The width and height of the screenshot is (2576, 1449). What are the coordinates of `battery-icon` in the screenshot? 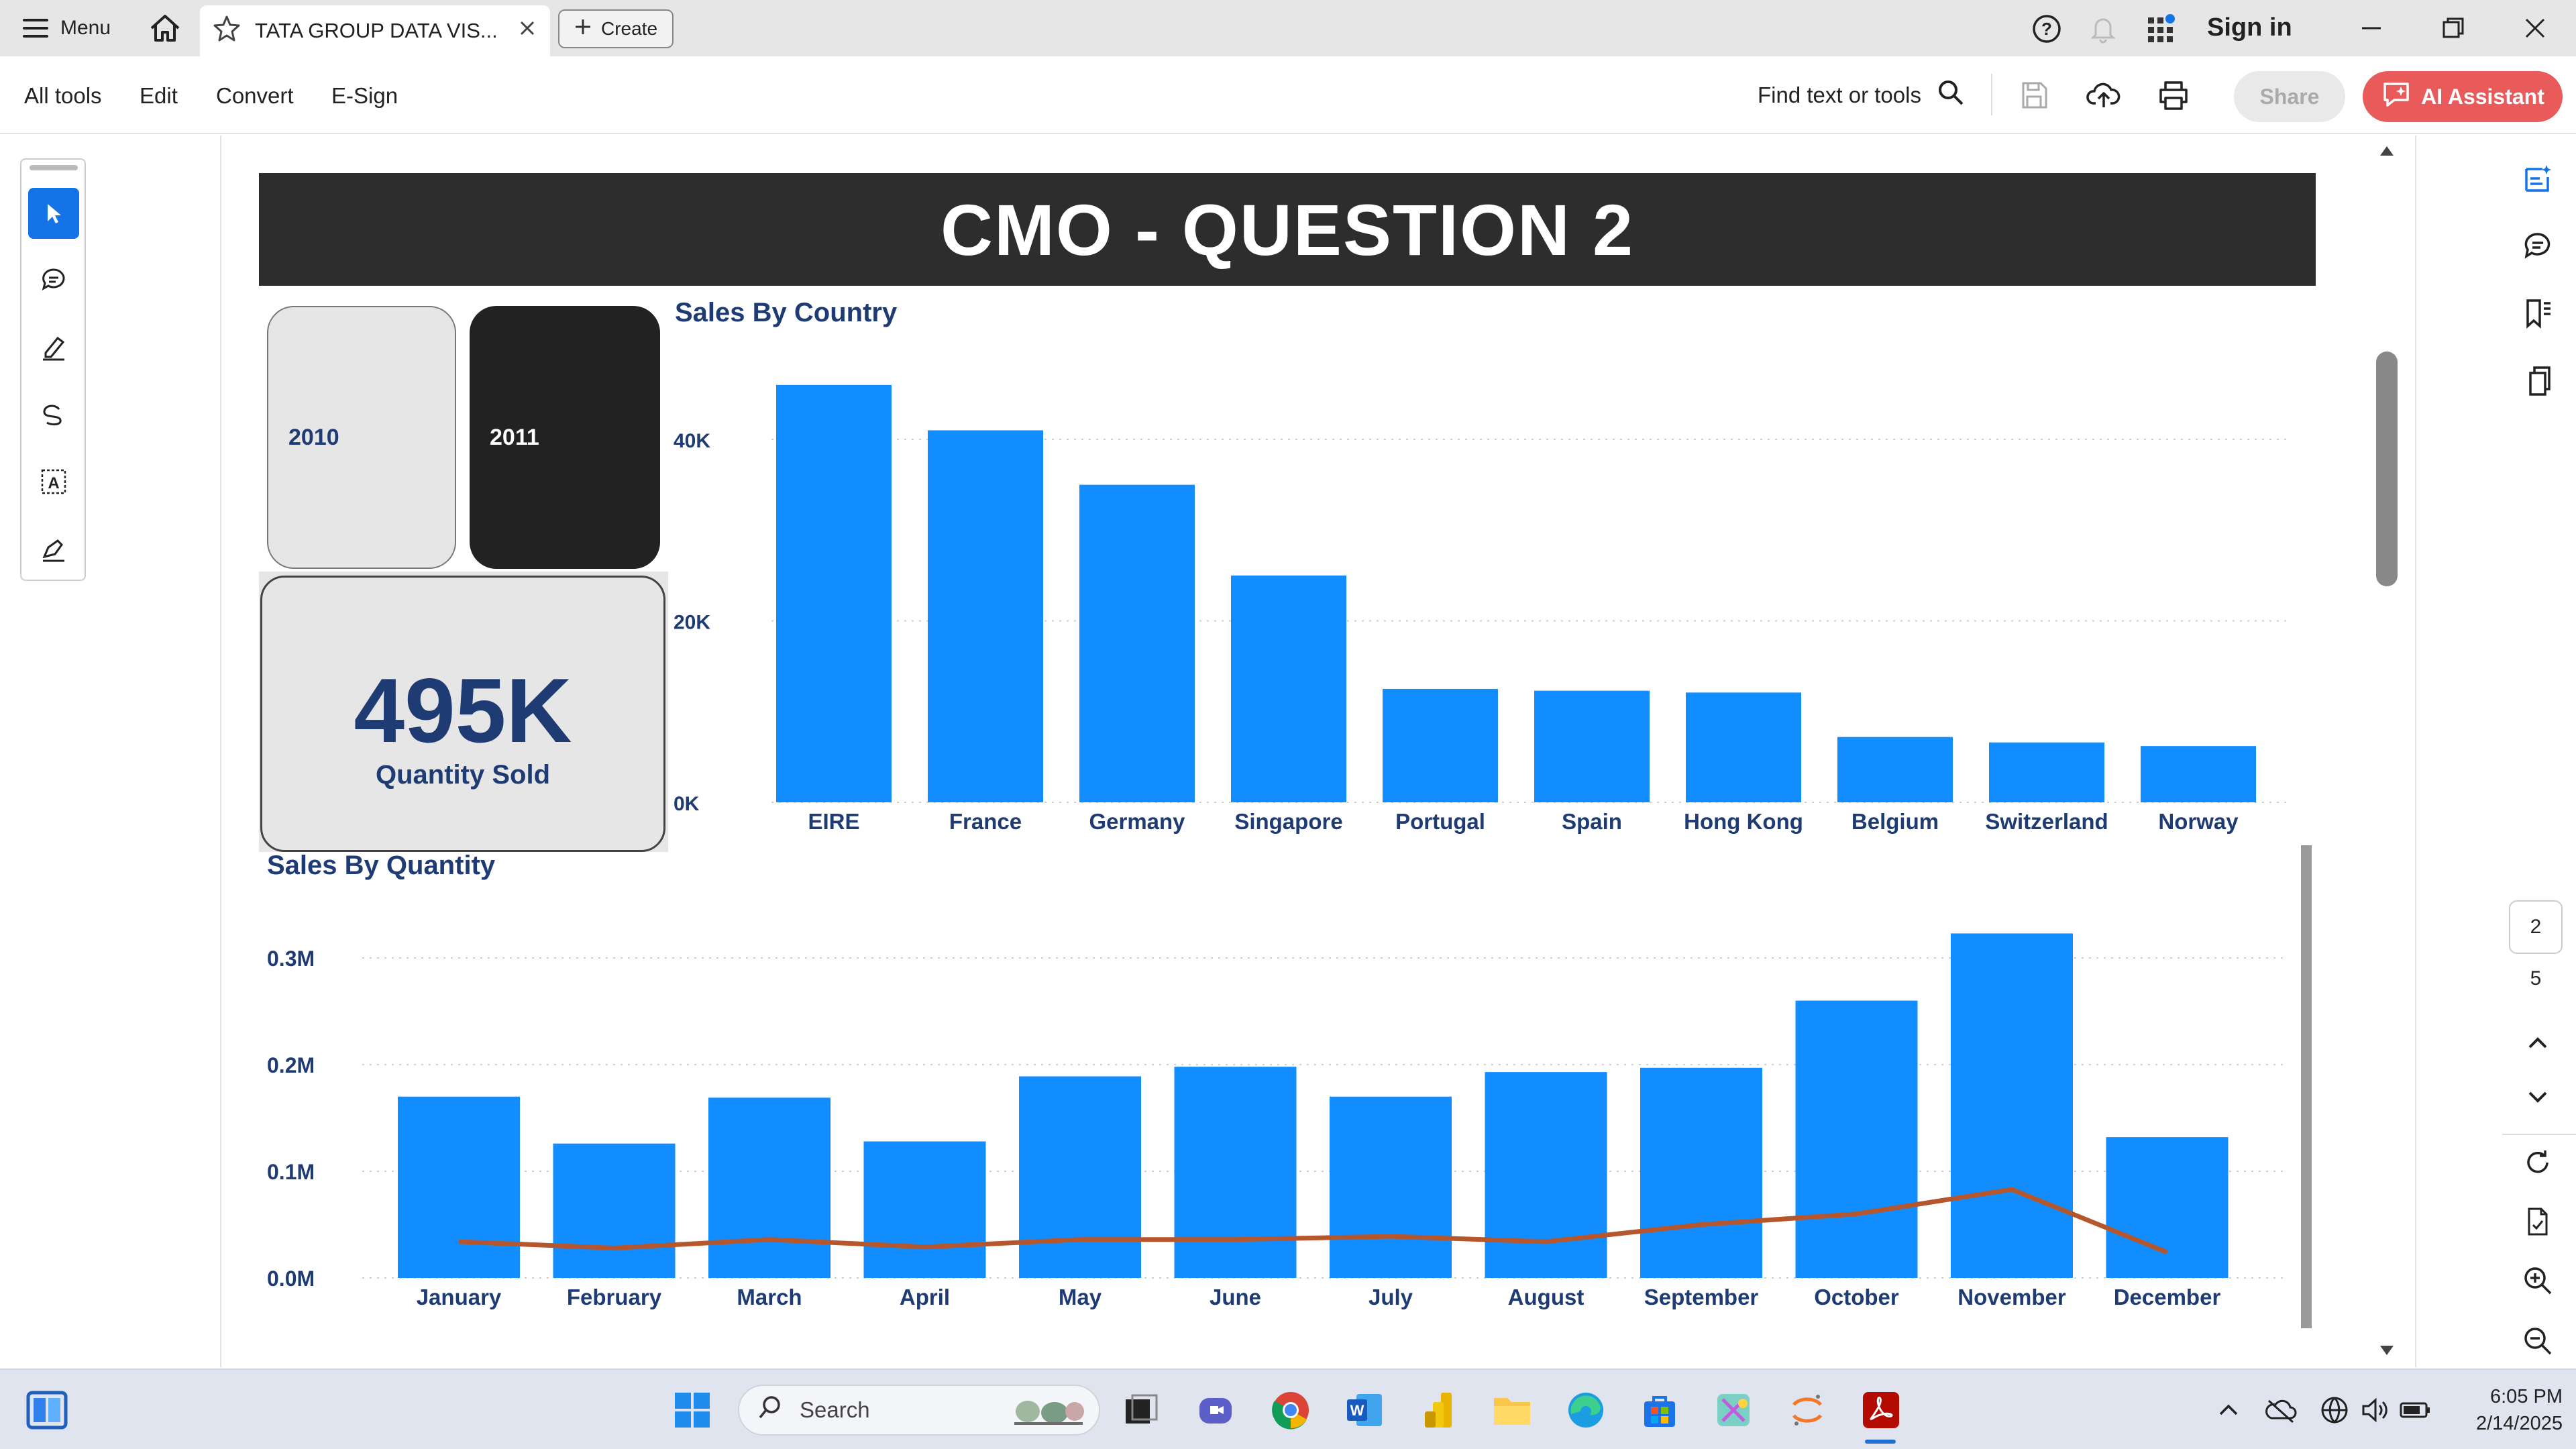 It's located at (2415, 1410).